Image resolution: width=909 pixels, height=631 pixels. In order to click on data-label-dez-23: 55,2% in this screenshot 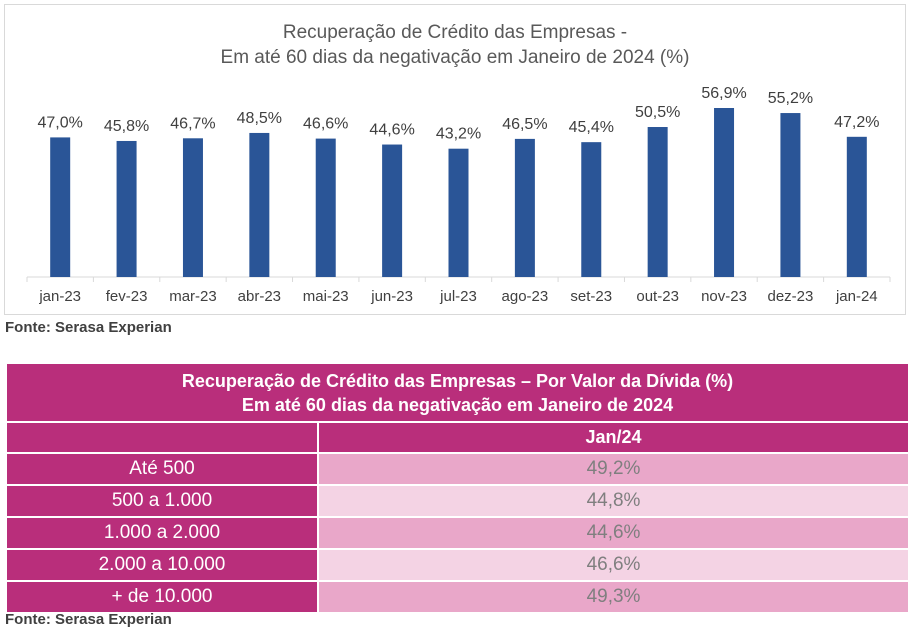, I will do `click(790, 98)`.